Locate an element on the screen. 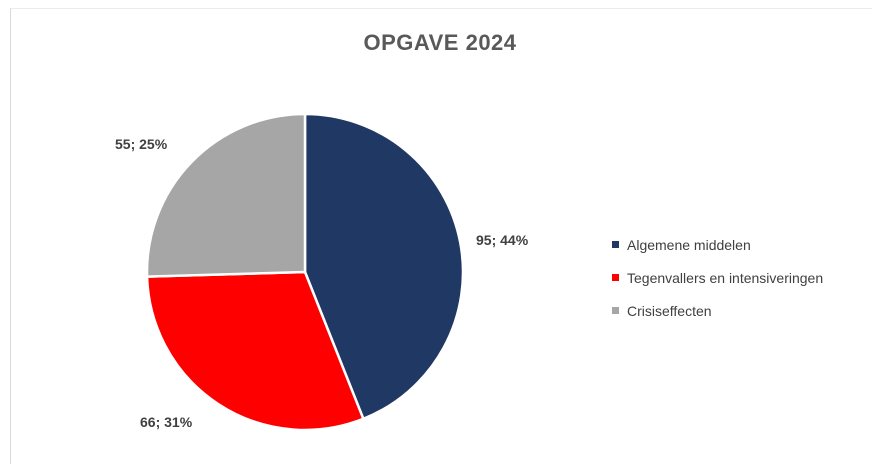 This screenshot has width=880, height=470. legend-label: Algemene middelen is located at coordinates (689, 244).